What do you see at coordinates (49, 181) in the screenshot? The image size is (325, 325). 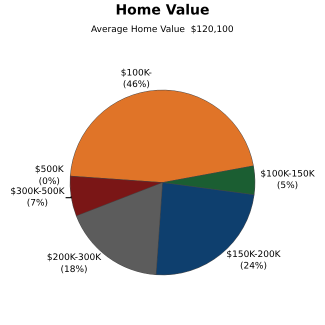 I see `text: (0%)` at bounding box center [49, 181].